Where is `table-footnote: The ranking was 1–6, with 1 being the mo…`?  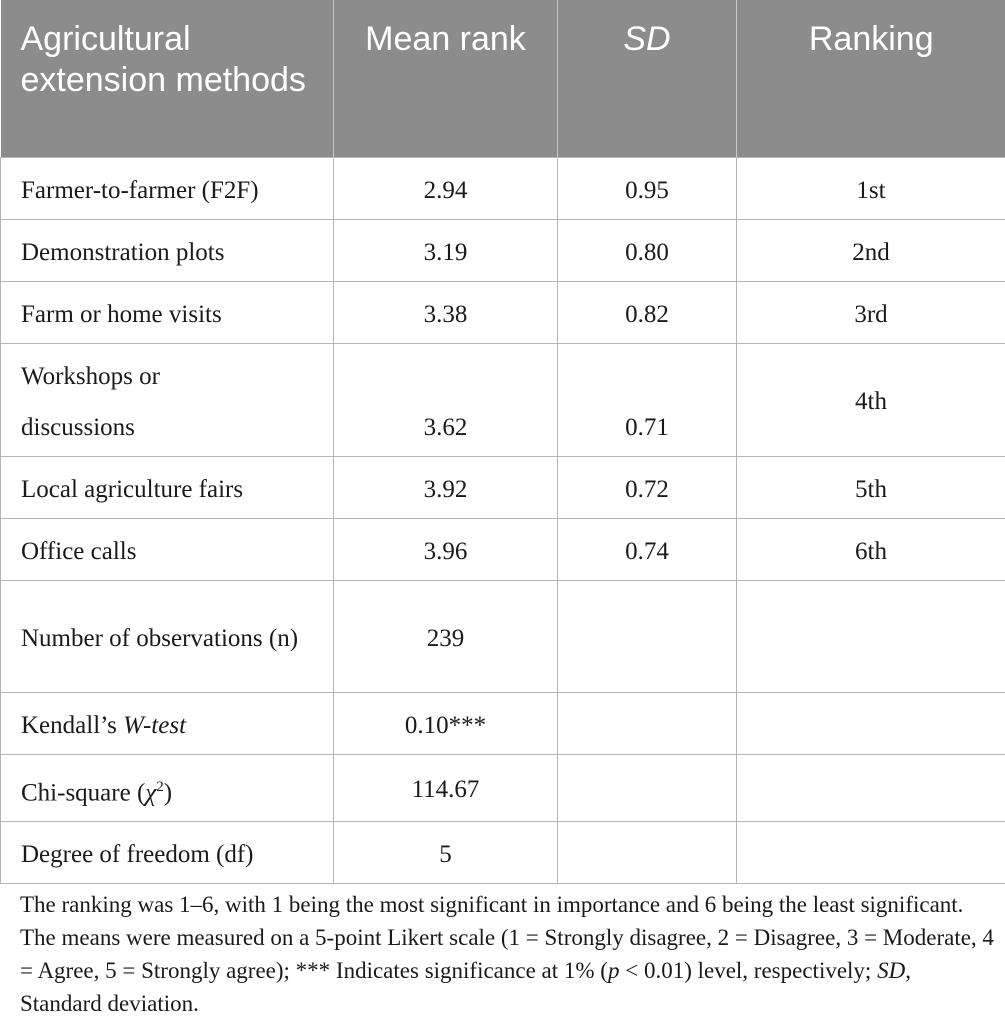
table-footnote: The ranking was 1–6, with 1 being the mo… is located at coordinates (507, 954).